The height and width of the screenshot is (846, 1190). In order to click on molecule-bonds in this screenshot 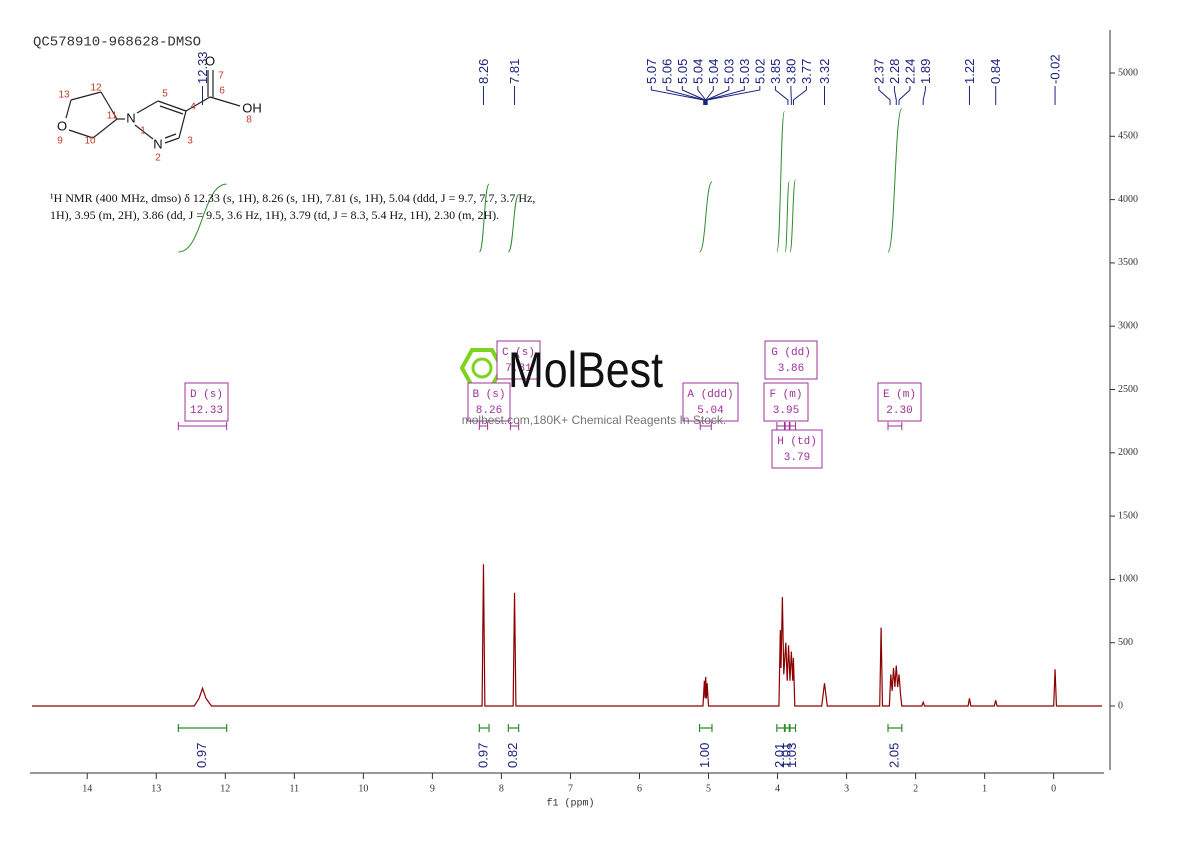, I will do `click(153, 106)`.